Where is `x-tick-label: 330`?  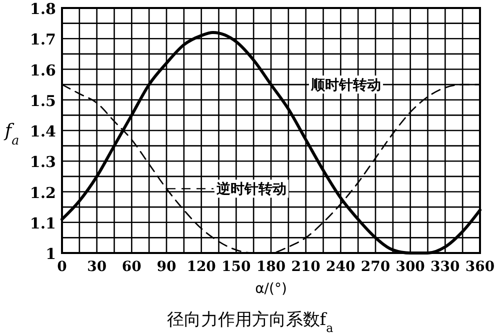
x-tick-label: 330 is located at coordinates (445, 267).